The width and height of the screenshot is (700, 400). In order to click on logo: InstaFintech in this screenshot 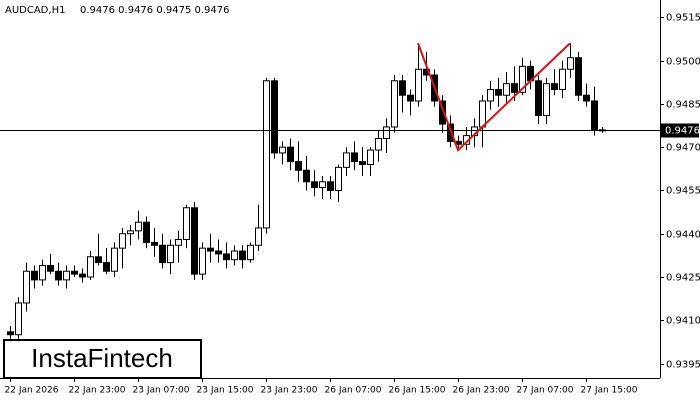, I will do `click(102, 358)`.